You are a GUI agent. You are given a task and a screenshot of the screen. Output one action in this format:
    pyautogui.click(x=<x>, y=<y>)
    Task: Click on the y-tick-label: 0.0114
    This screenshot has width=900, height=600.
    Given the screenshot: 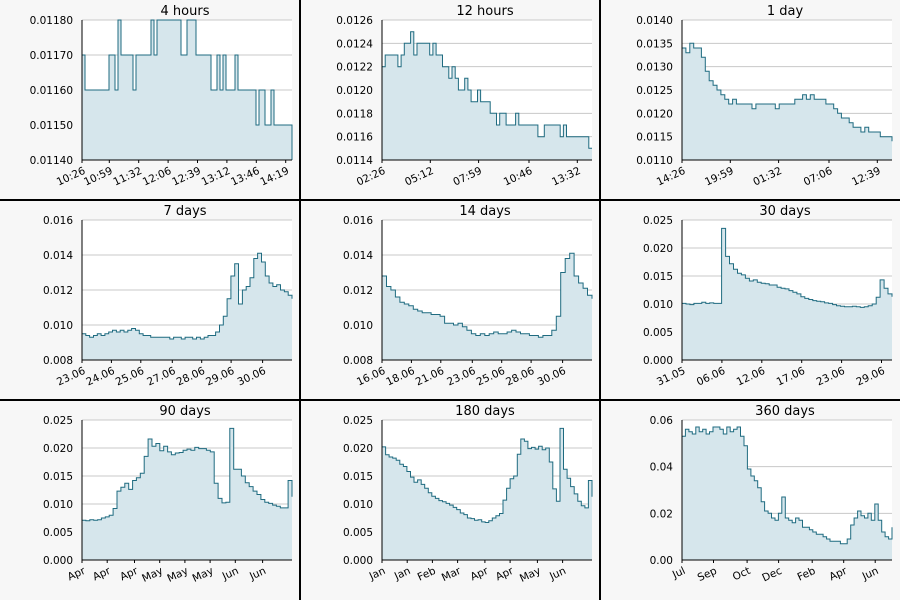 What is the action you would take?
    pyautogui.click(x=354, y=161)
    